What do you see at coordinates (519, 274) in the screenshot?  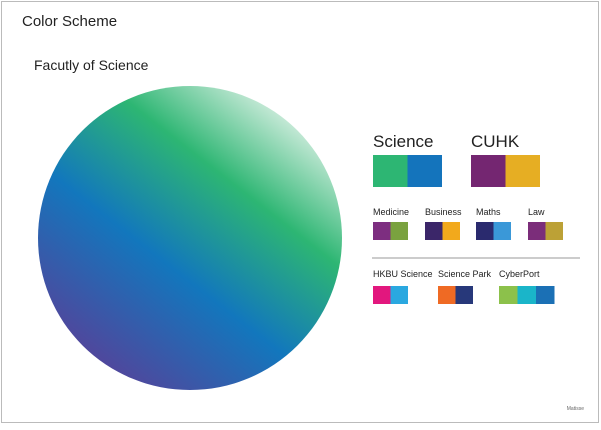 I see `group-name: CyberPort` at bounding box center [519, 274].